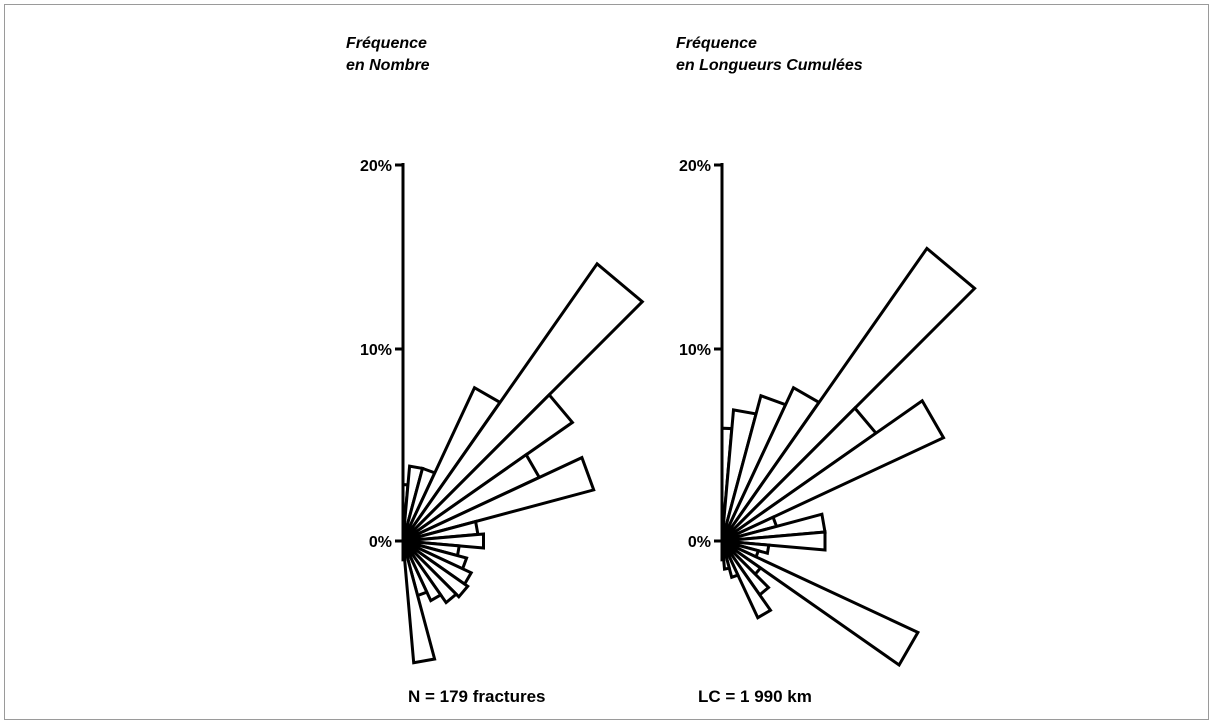  Describe the element at coordinates (755, 696) in the screenshot. I see `total-length-note: LC = 1 990 km` at that location.